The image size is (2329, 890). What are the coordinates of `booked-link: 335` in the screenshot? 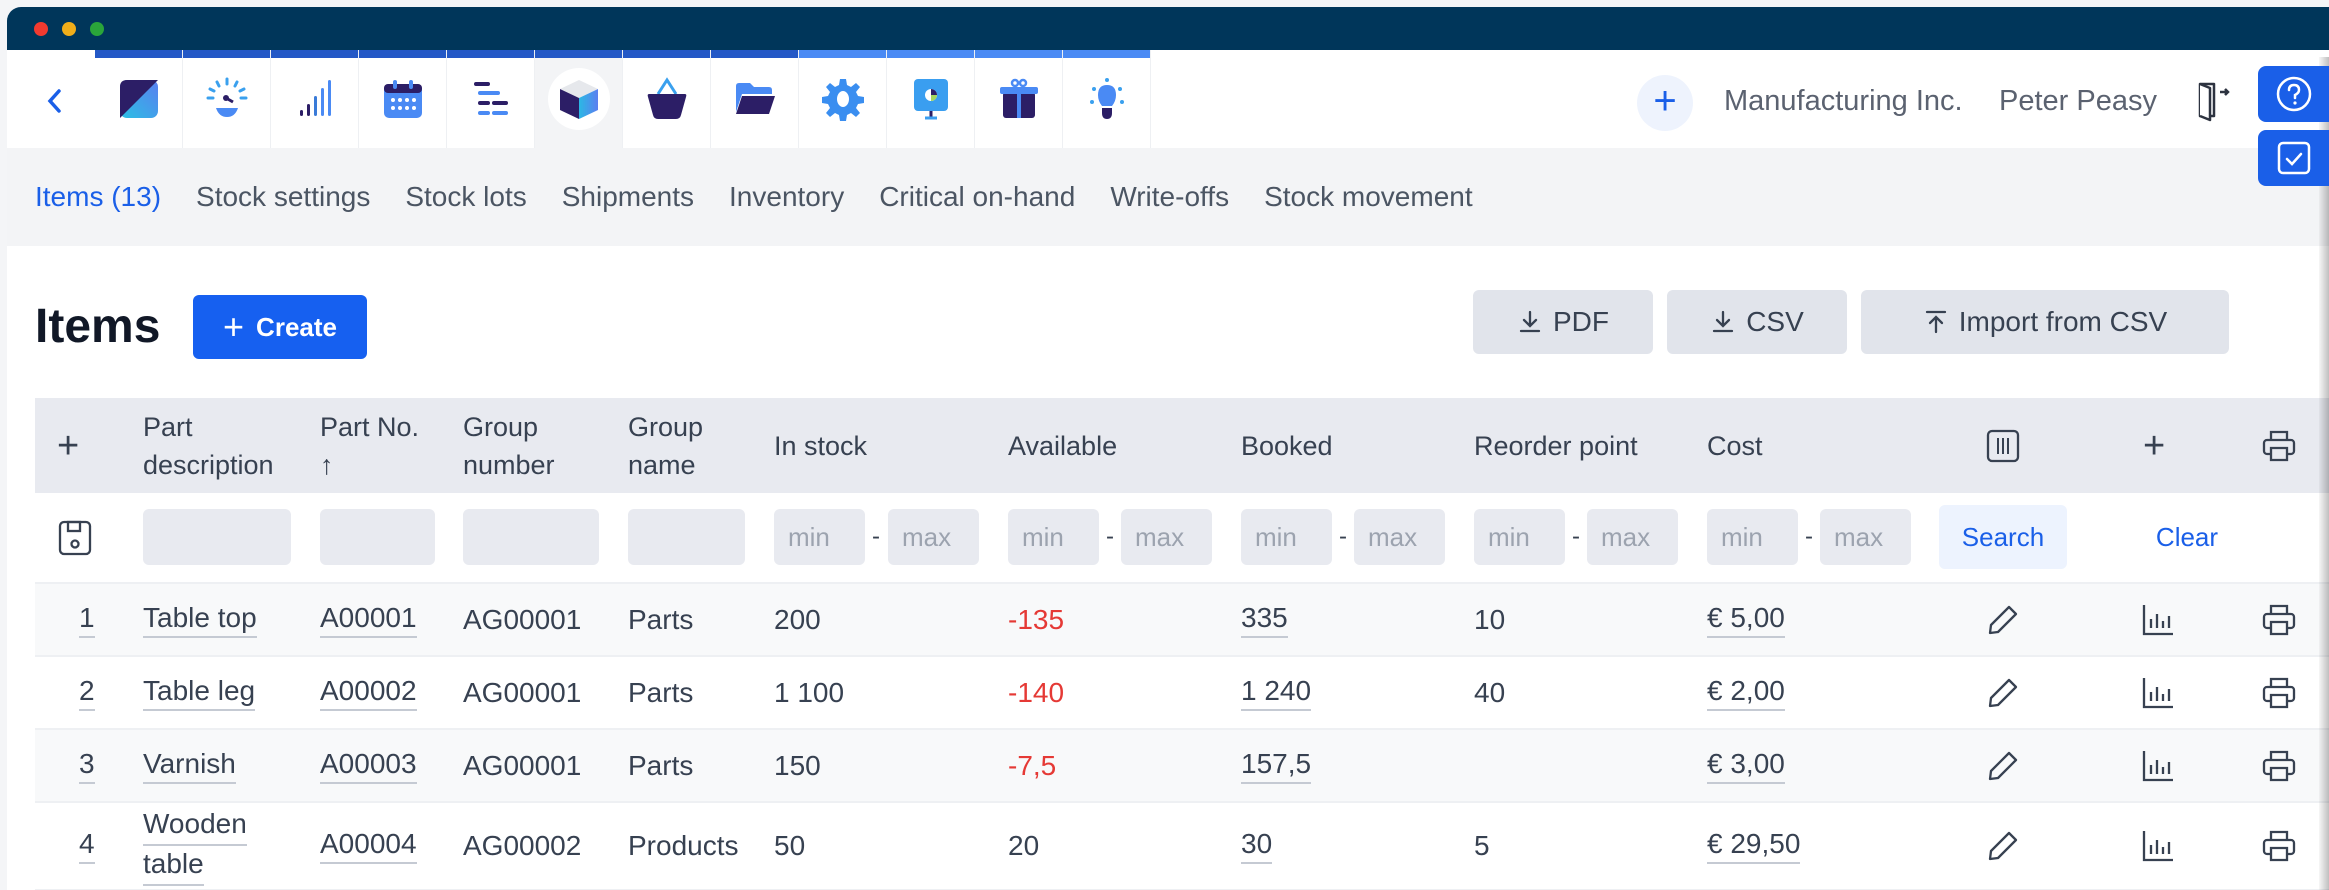 It's located at (1264, 620).